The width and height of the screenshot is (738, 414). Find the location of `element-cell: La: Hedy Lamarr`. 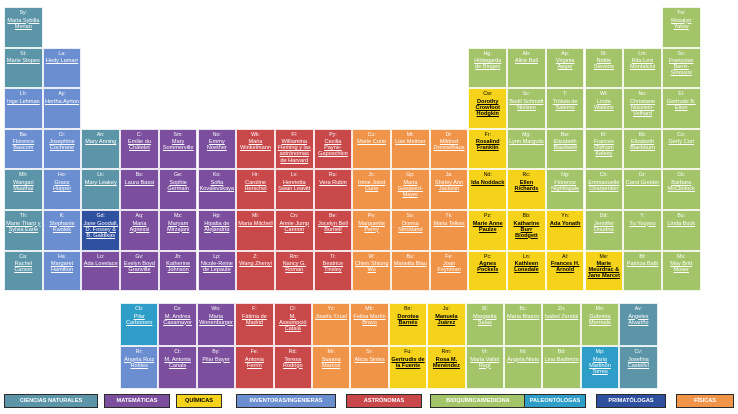

element-cell: La: Hedy Lamarr is located at coordinates (62, 68).